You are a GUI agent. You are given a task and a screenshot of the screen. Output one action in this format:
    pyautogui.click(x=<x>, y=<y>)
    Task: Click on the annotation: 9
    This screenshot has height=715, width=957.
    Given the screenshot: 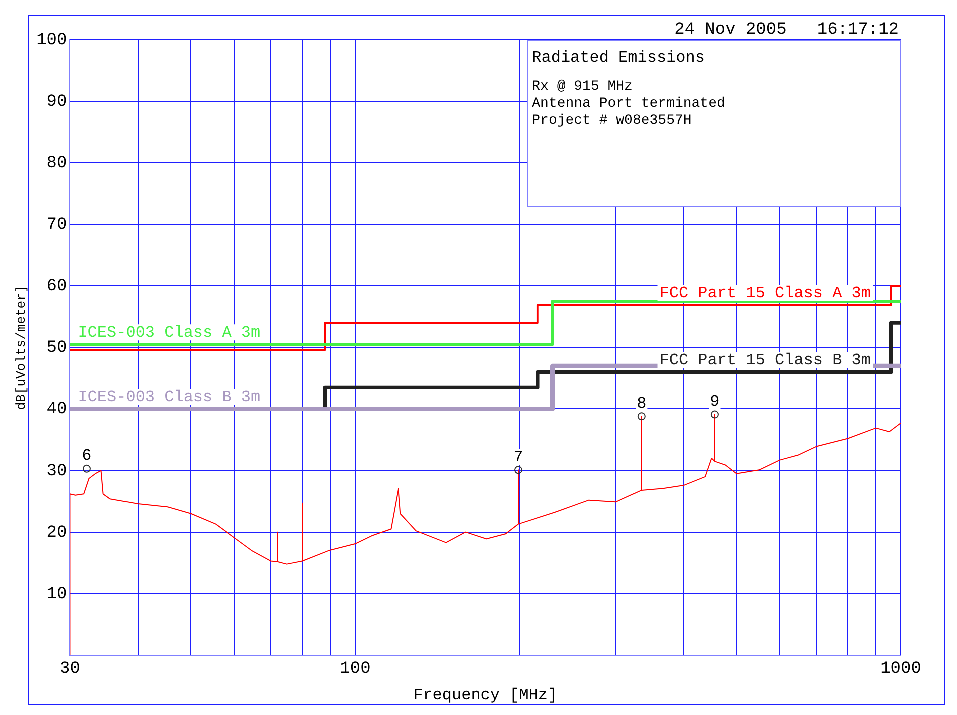 What is the action you would take?
    pyautogui.click(x=715, y=402)
    